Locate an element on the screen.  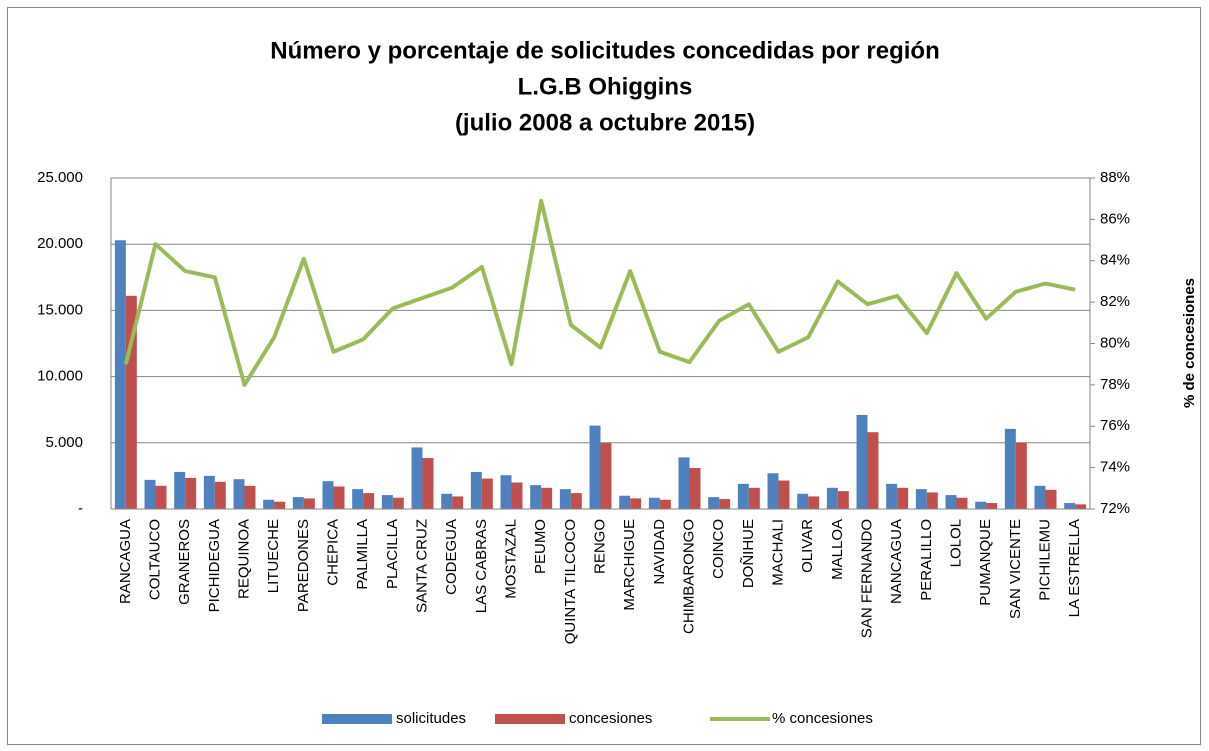
x-tick-label: PERALILLO is located at coordinates (926, 560).